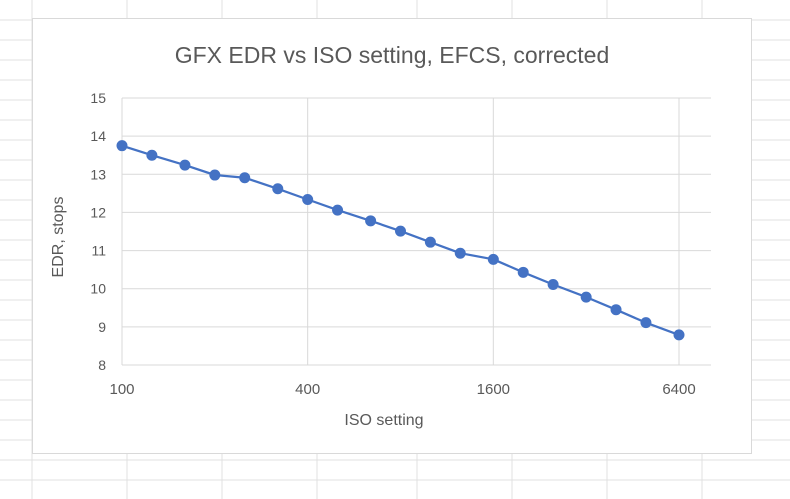 The height and width of the screenshot is (499, 790). I want to click on x-tick-label: 100, so click(121, 389).